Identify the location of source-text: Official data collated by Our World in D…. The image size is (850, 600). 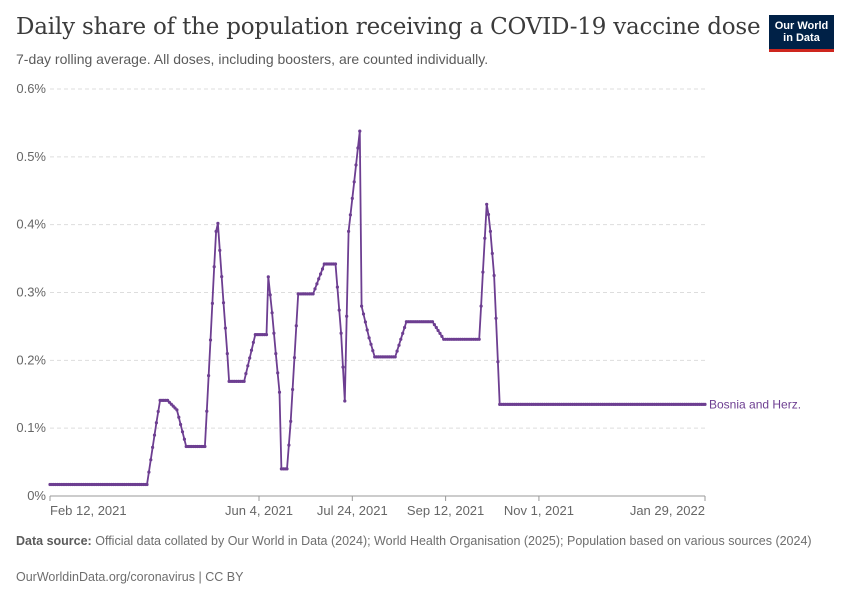
(453, 541).